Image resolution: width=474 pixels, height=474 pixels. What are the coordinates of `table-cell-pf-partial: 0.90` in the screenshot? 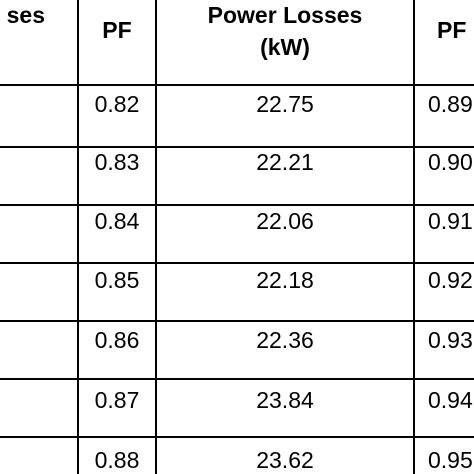 It's located at (451, 162).